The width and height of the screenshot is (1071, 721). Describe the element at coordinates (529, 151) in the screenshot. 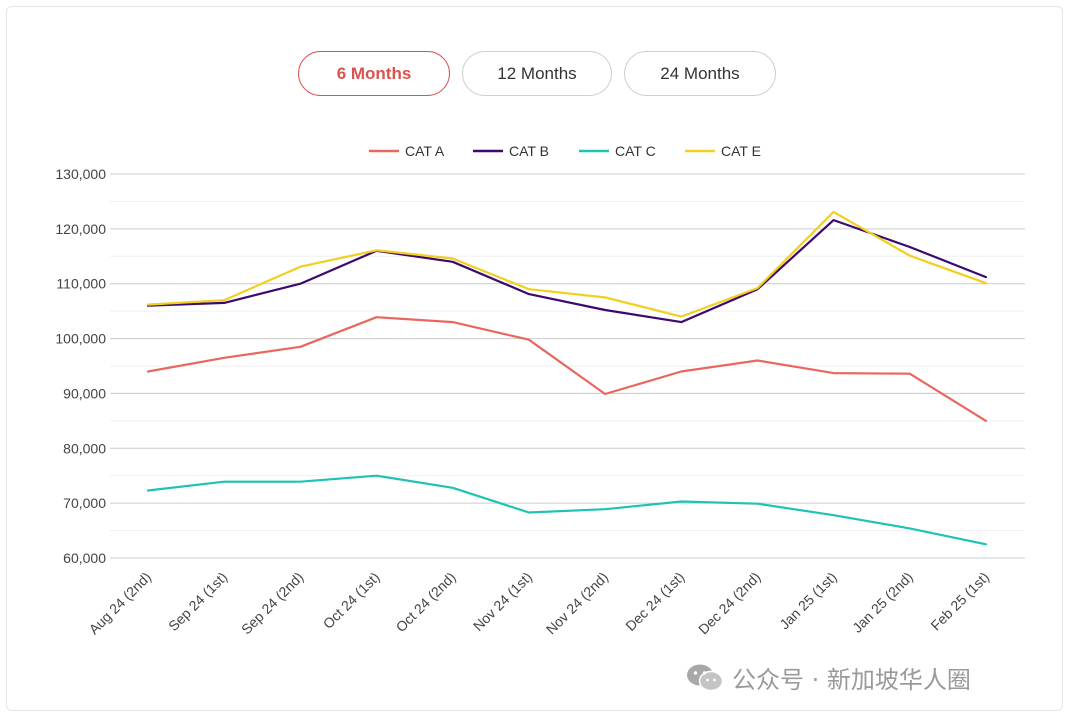

I see `legend-label: CAT B` at that location.